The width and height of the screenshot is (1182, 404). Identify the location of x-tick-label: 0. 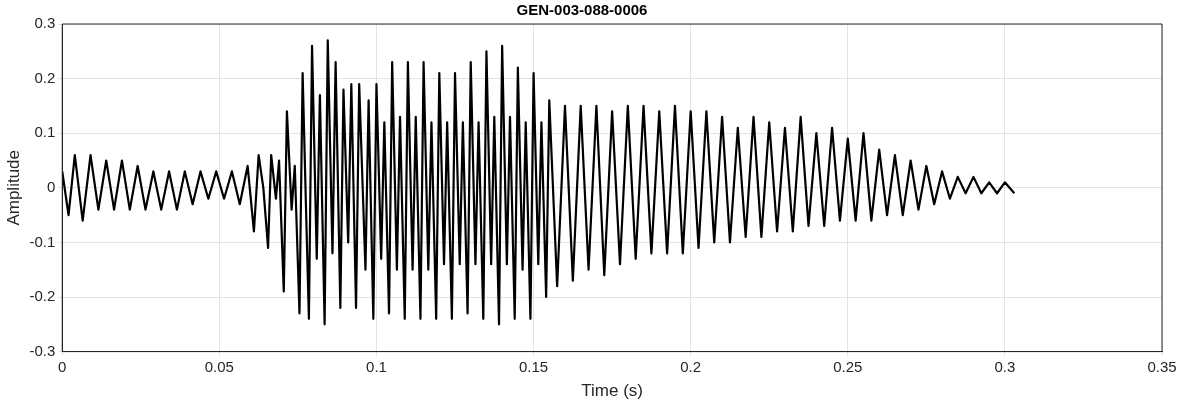
(62, 366).